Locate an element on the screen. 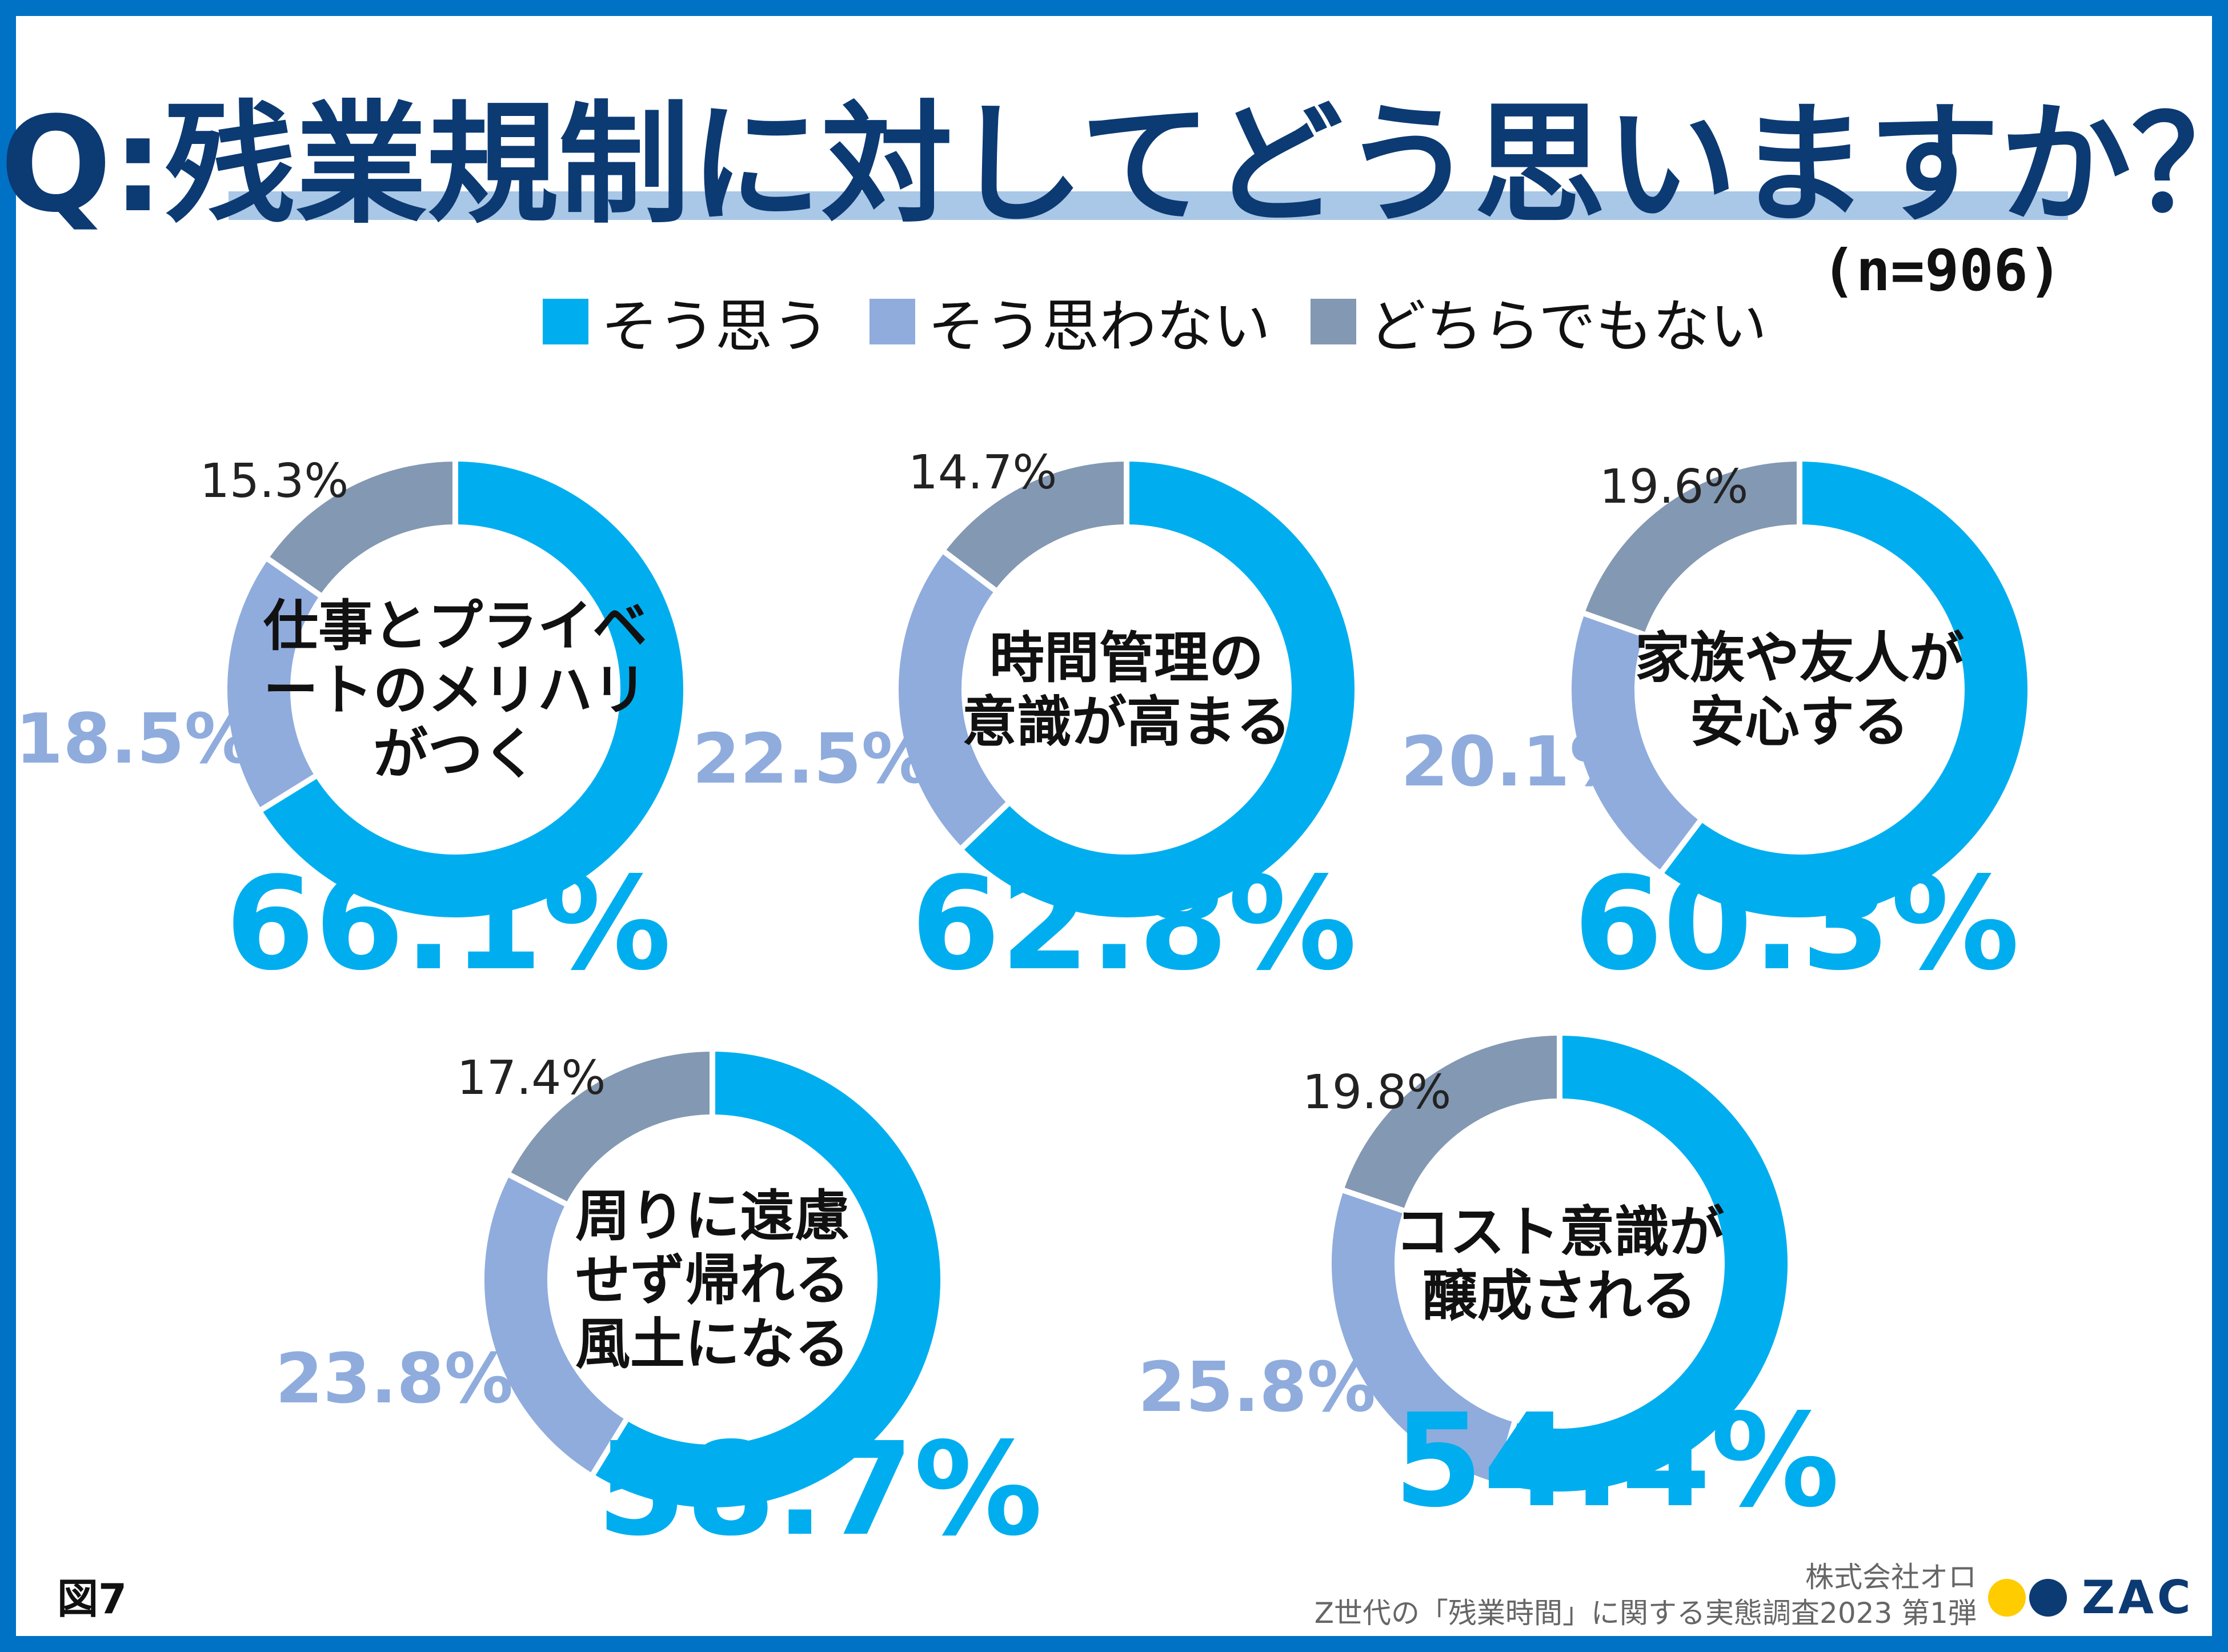  legend: そう思う そう思わない どちらでもない is located at coordinates (1175, 321).